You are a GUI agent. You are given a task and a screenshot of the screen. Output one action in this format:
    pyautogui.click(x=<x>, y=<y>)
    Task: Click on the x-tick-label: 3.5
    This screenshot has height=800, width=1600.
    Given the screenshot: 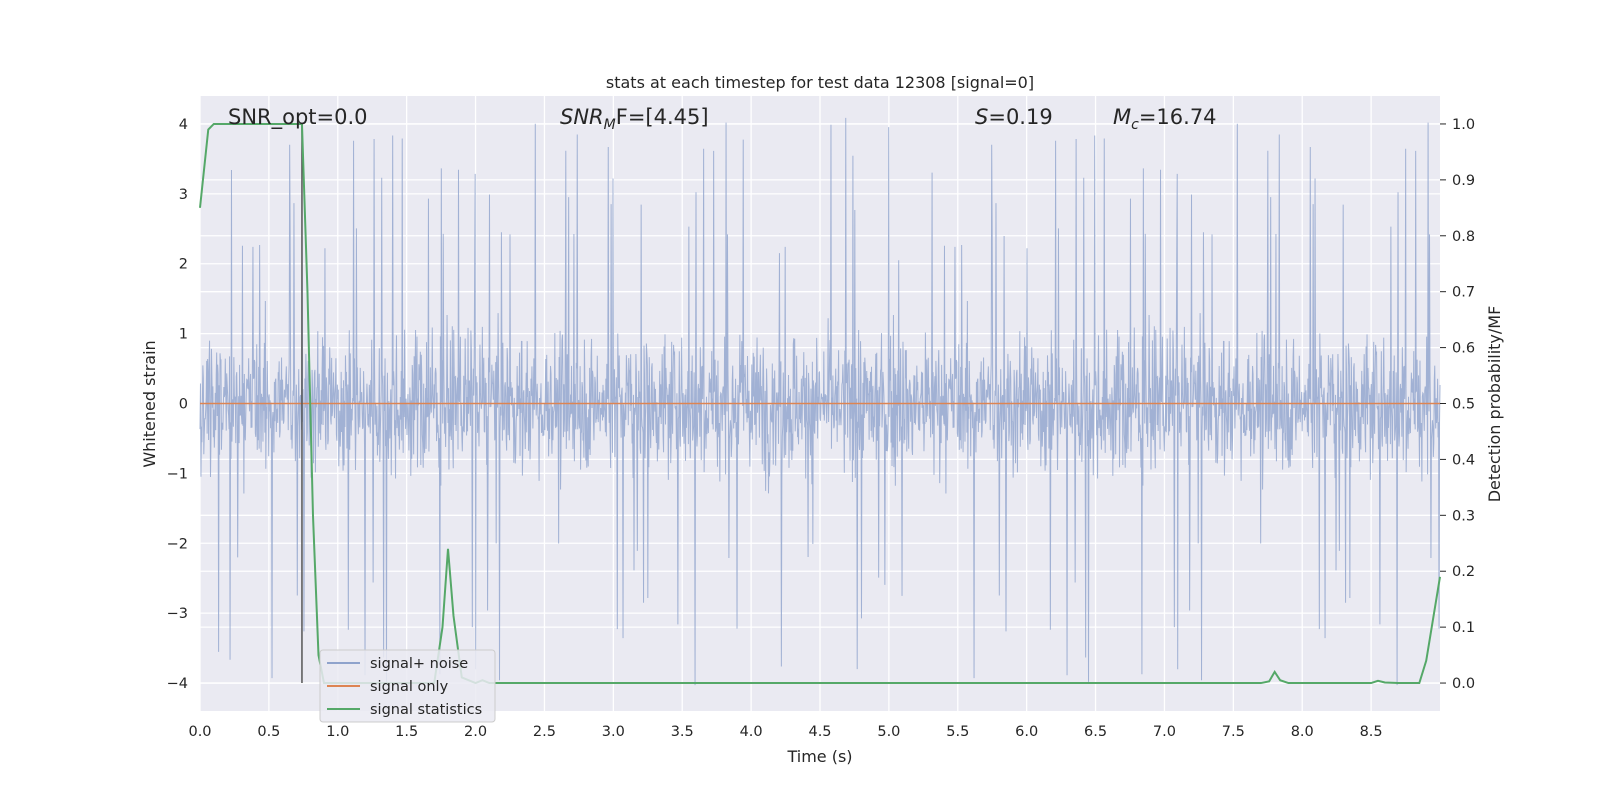 What is the action you would take?
    pyautogui.click(x=682, y=732)
    